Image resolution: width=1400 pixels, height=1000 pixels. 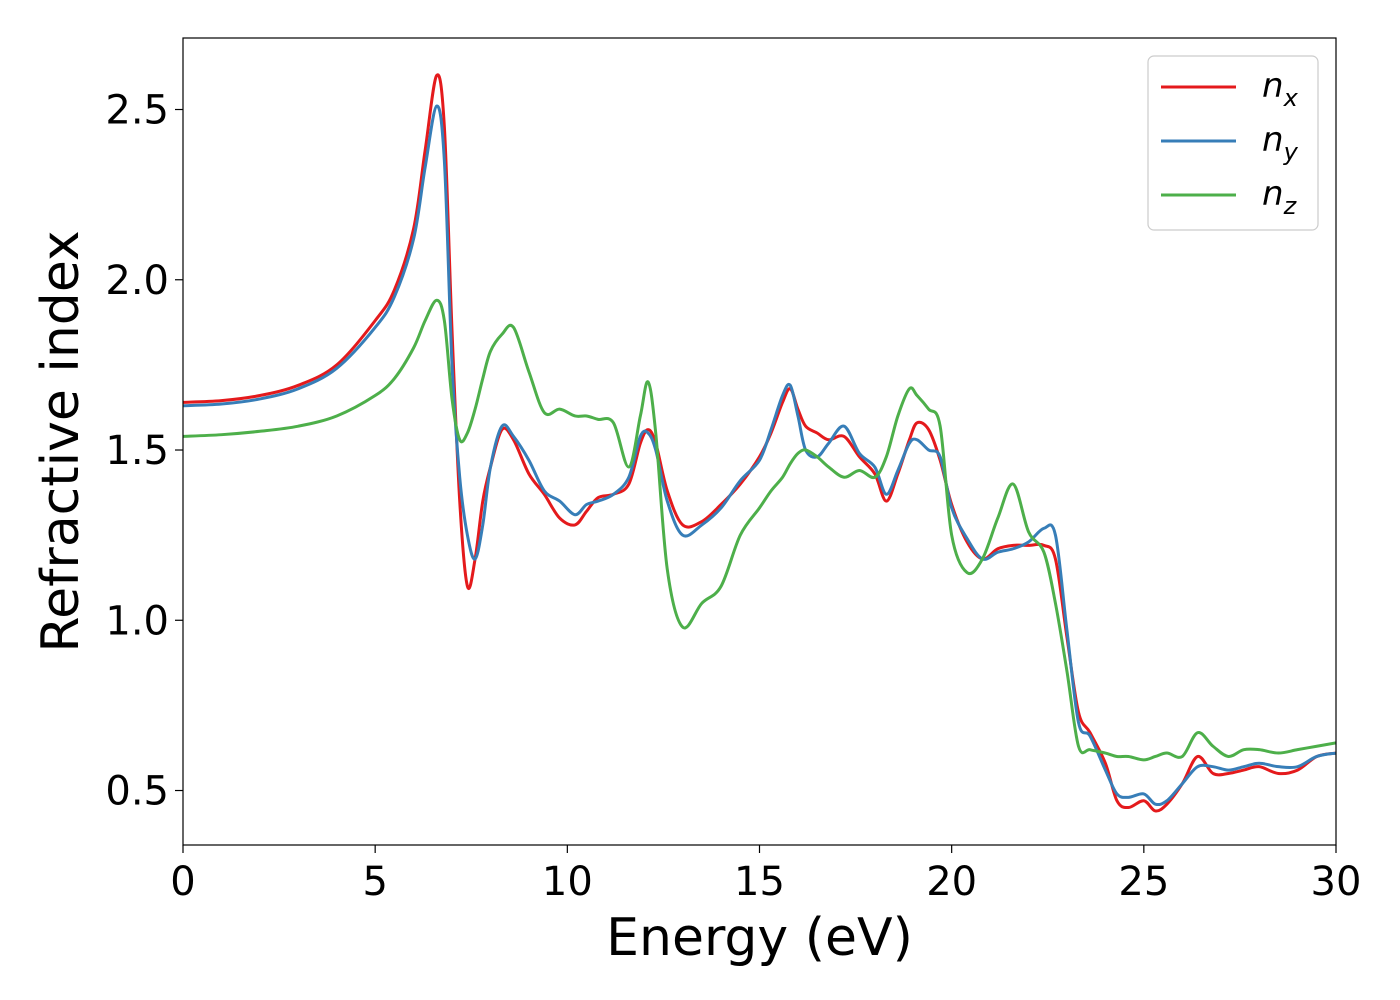 I want to click on legend-label-z: nz, so click(x=1280, y=197).